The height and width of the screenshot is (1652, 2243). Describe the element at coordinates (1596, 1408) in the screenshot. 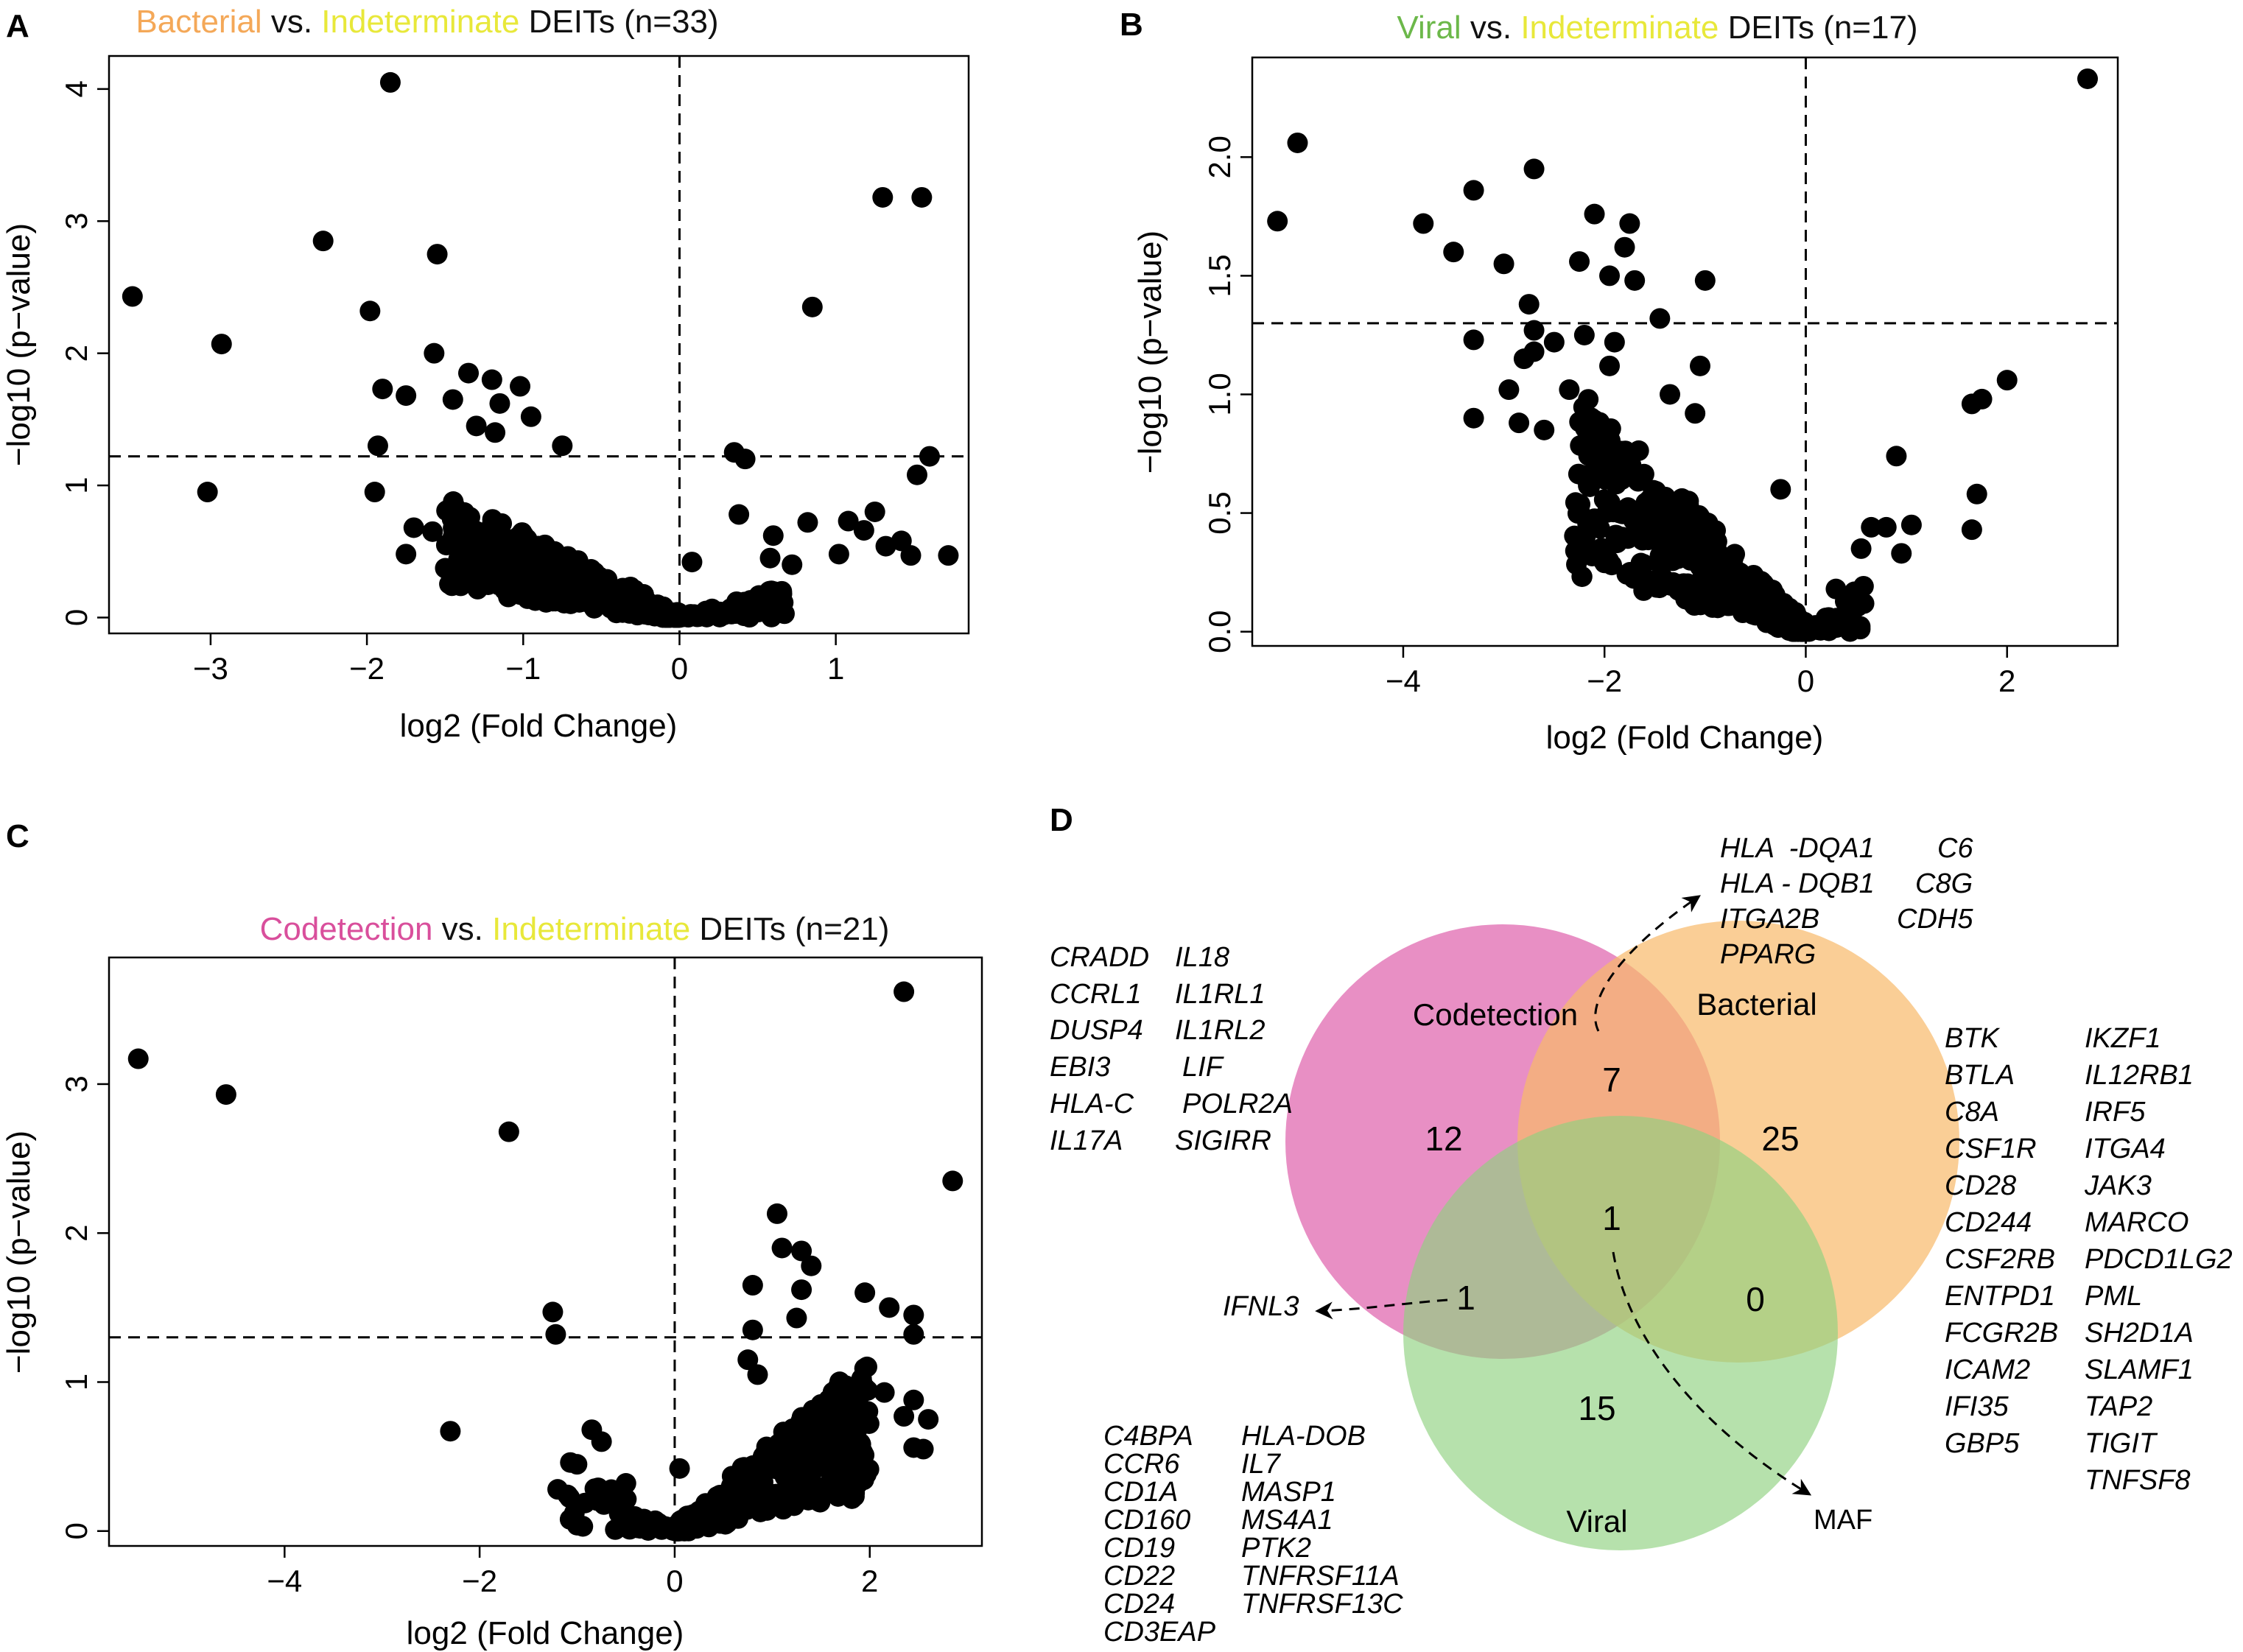

I see `count-viral-only: 15` at that location.